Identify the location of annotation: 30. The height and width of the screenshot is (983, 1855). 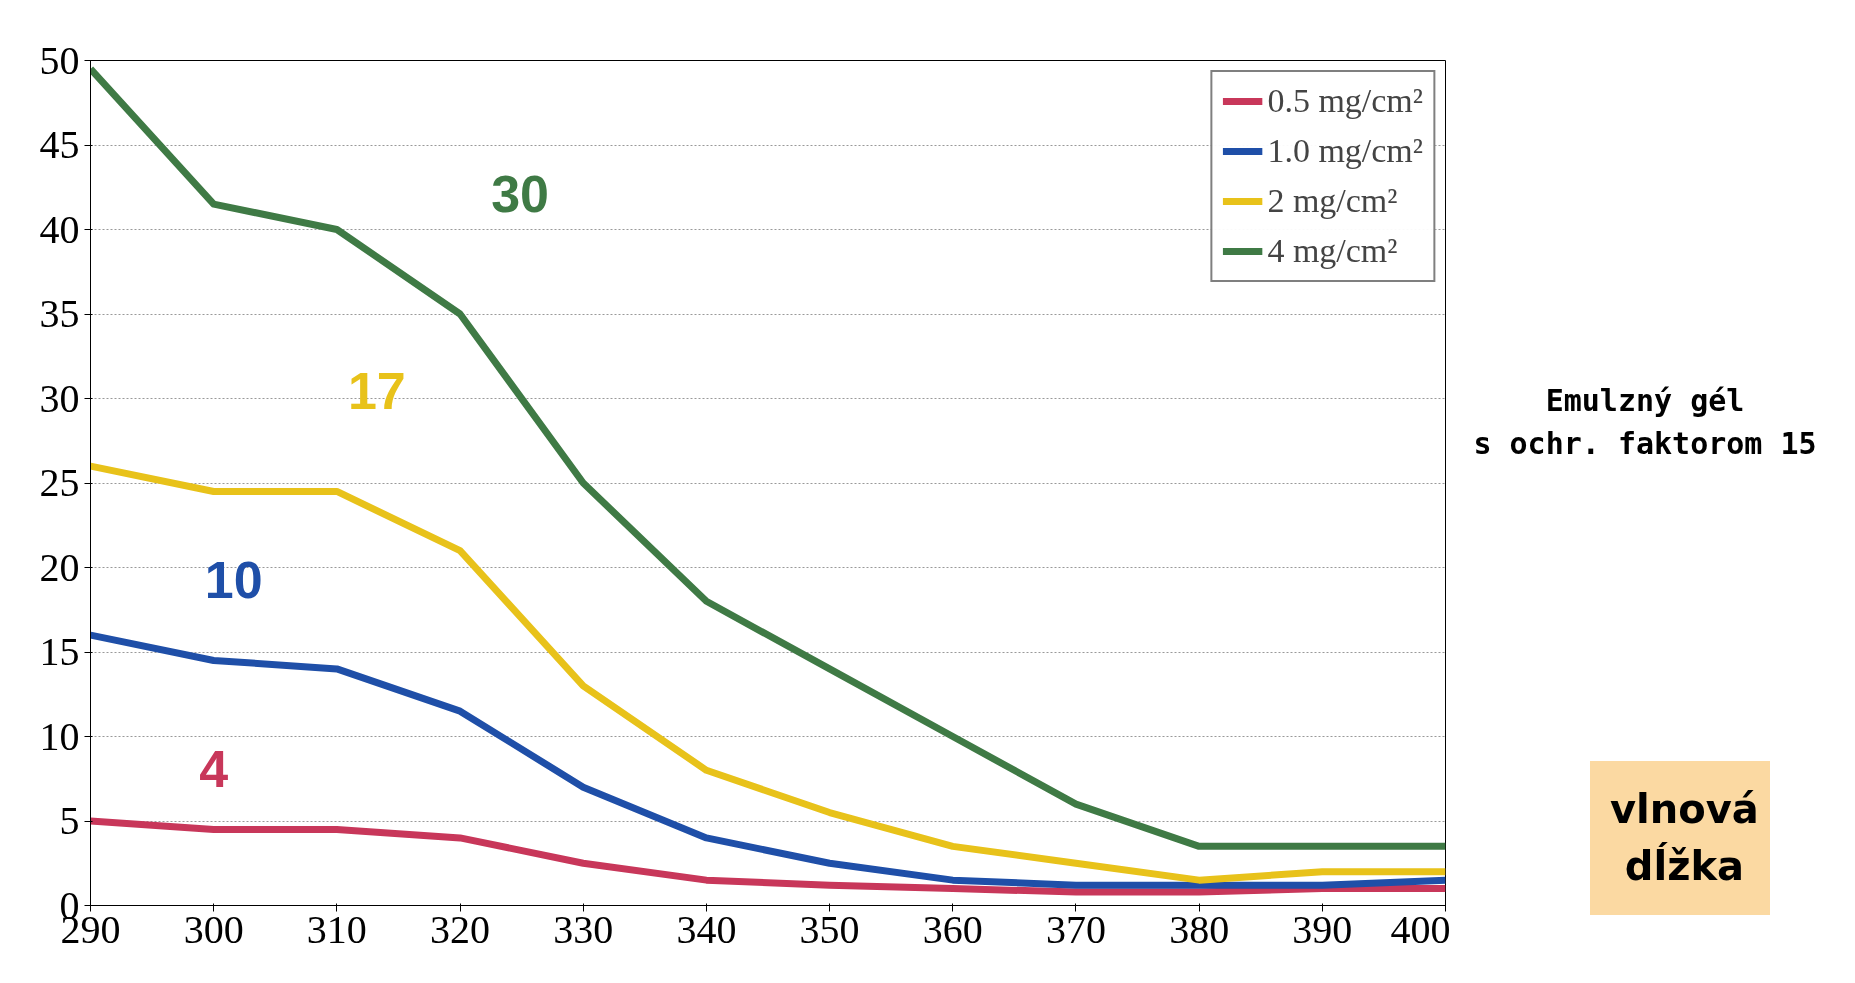
(520, 194).